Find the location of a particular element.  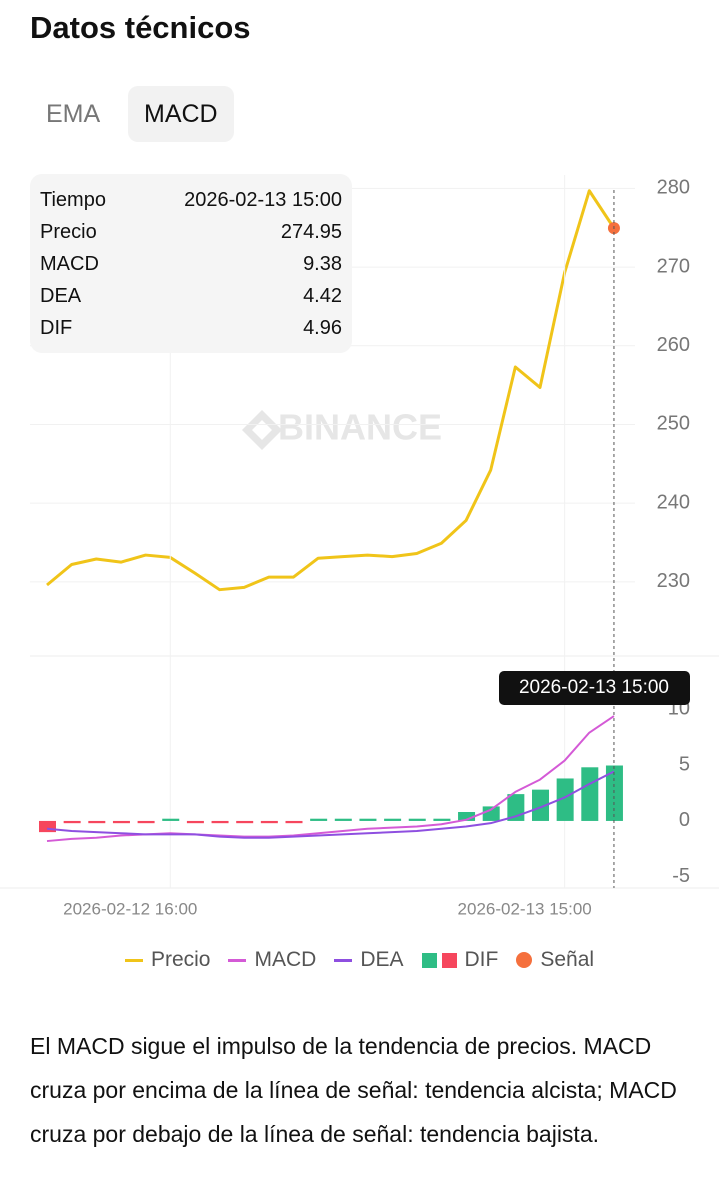

page-title: Datos técnicos is located at coordinates (140, 27).